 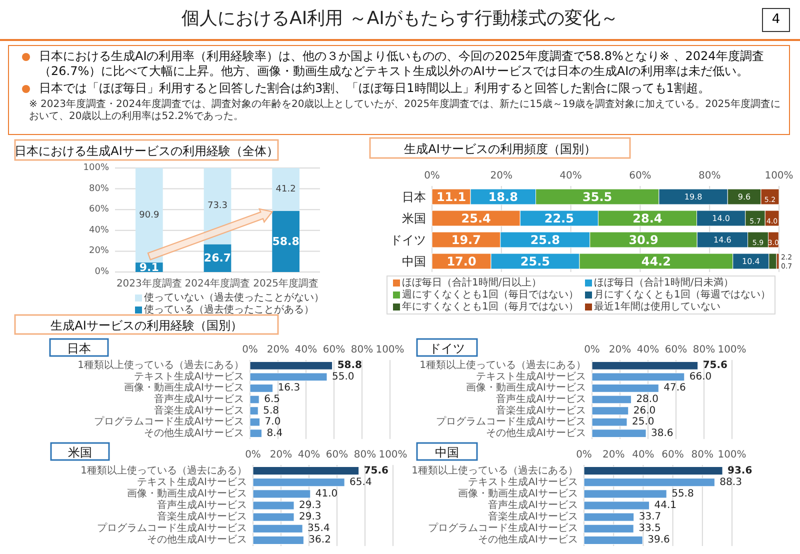 What do you see at coordinates (99, 189) in the screenshot?
I see `y-tick-label: 80%` at bounding box center [99, 189].